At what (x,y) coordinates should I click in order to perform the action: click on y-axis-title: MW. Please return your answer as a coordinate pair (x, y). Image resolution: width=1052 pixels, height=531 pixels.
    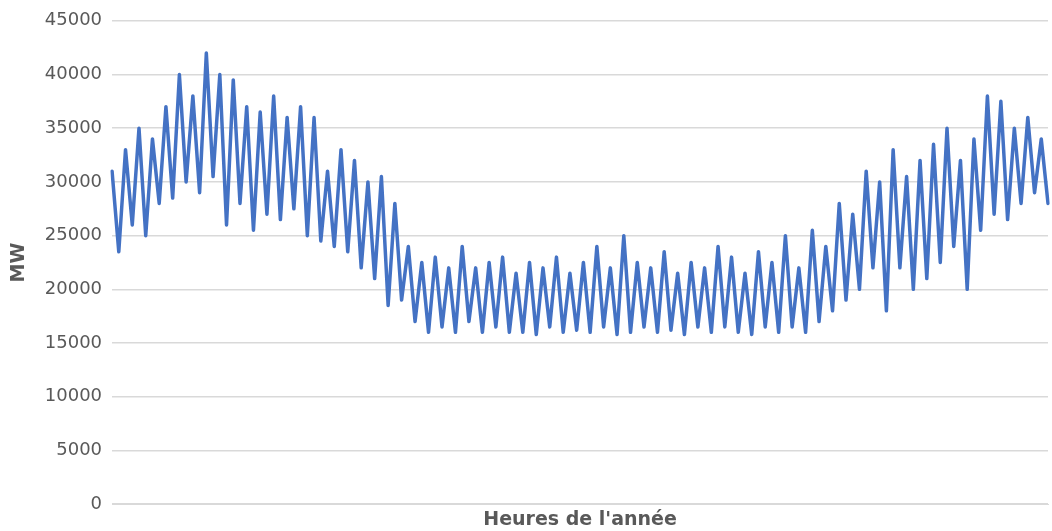
    Looking at the image, I should click on (17, 262).